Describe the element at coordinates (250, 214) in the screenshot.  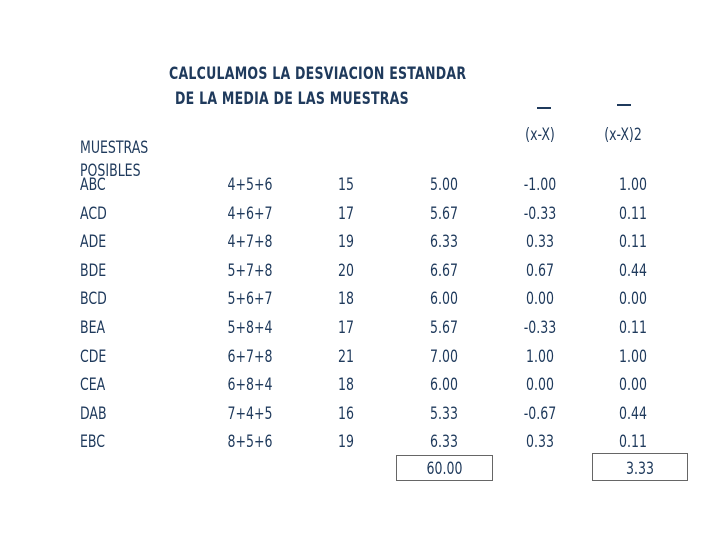
I see `expression-cell: 4+6+7` at that location.